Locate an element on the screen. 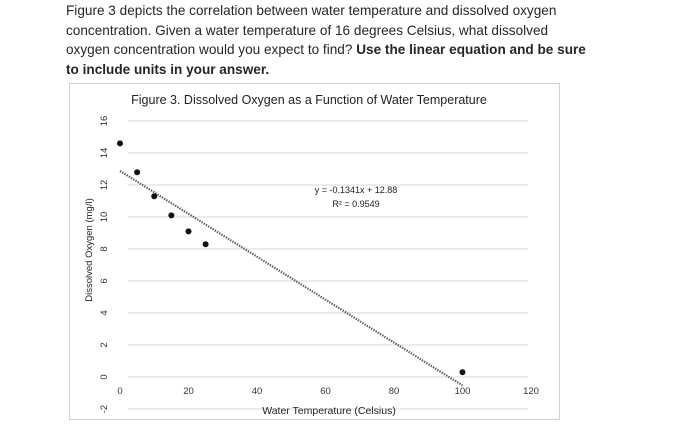  y-tick-label: 4 is located at coordinates (104, 312).